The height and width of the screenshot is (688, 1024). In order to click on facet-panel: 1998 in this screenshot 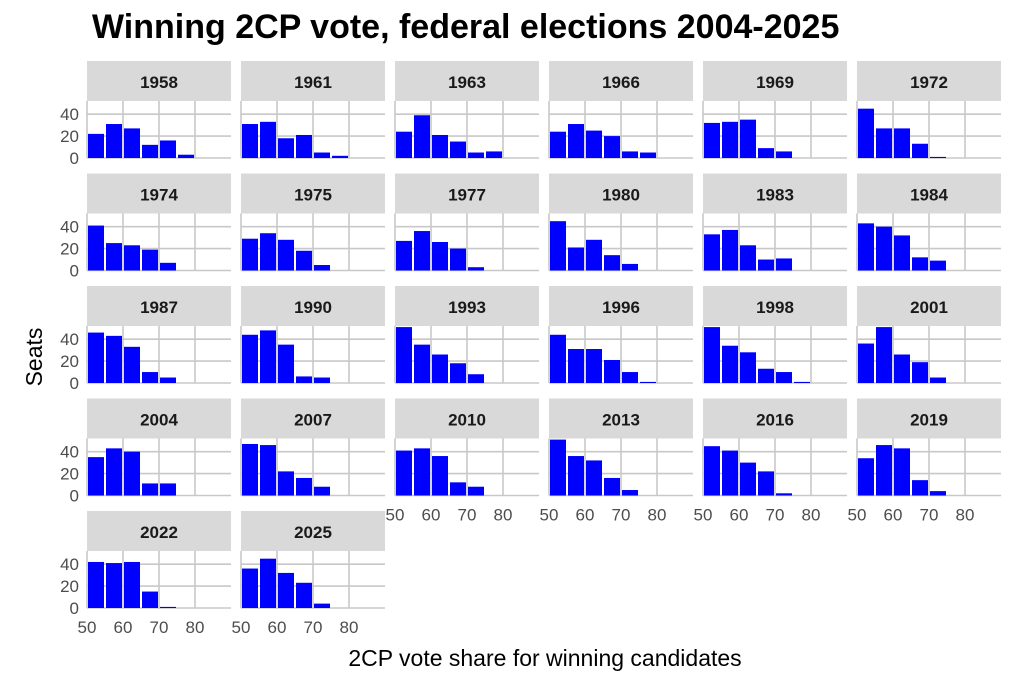, I will do `click(774, 335)`.